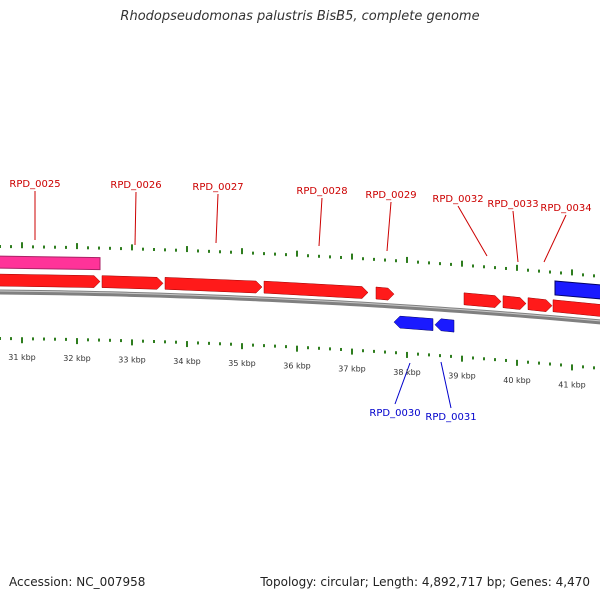 This screenshot has height=600, width=600. Describe the element at coordinates (77, 582) in the screenshot. I see `accession-text: Accession: NC_007958` at that location.